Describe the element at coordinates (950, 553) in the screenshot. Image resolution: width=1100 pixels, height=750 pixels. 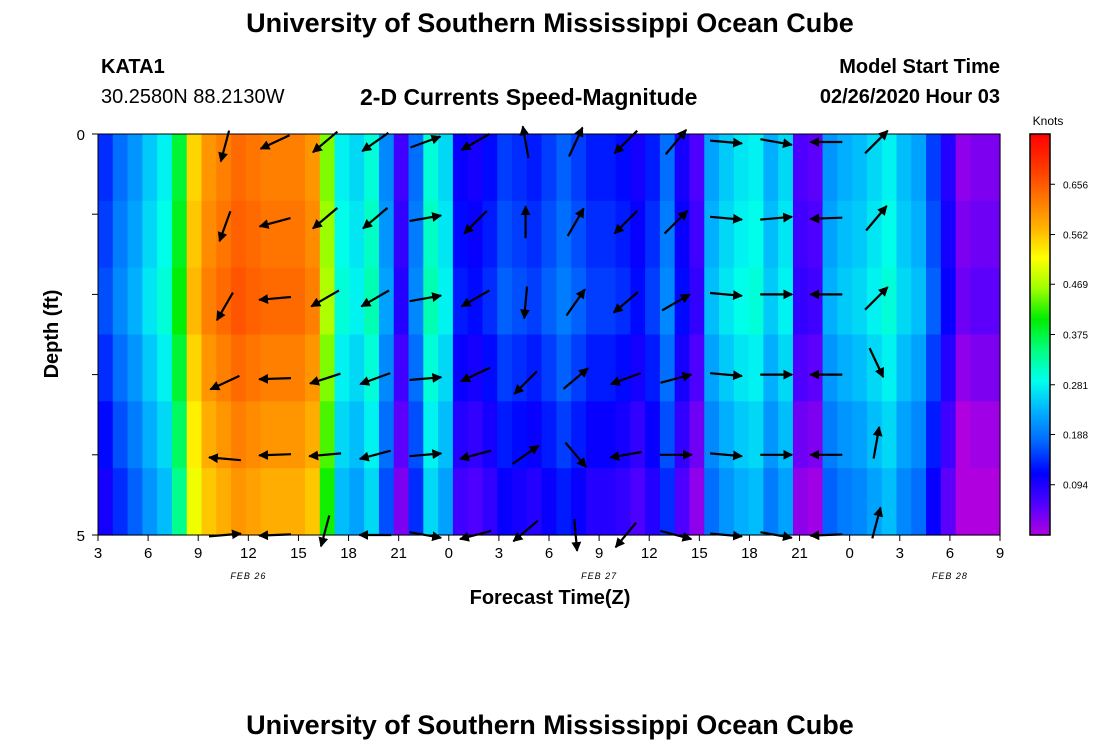
I see `x-tick-label: 6` at that location.